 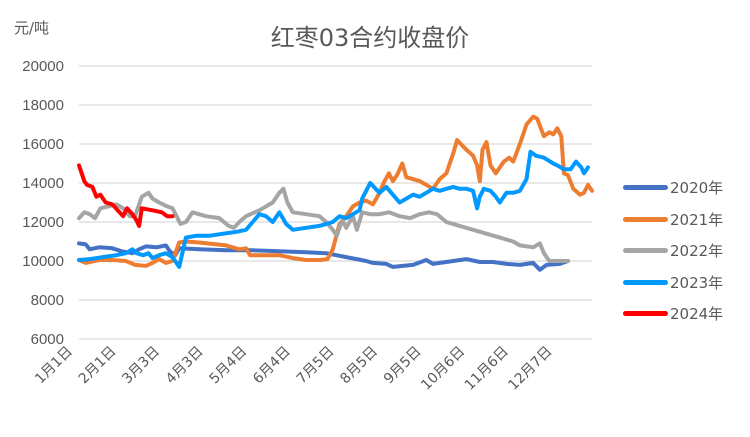 I want to click on chart-legend: 2020年 2021年 2022年 2023年 2024年, so click(x=673, y=251).